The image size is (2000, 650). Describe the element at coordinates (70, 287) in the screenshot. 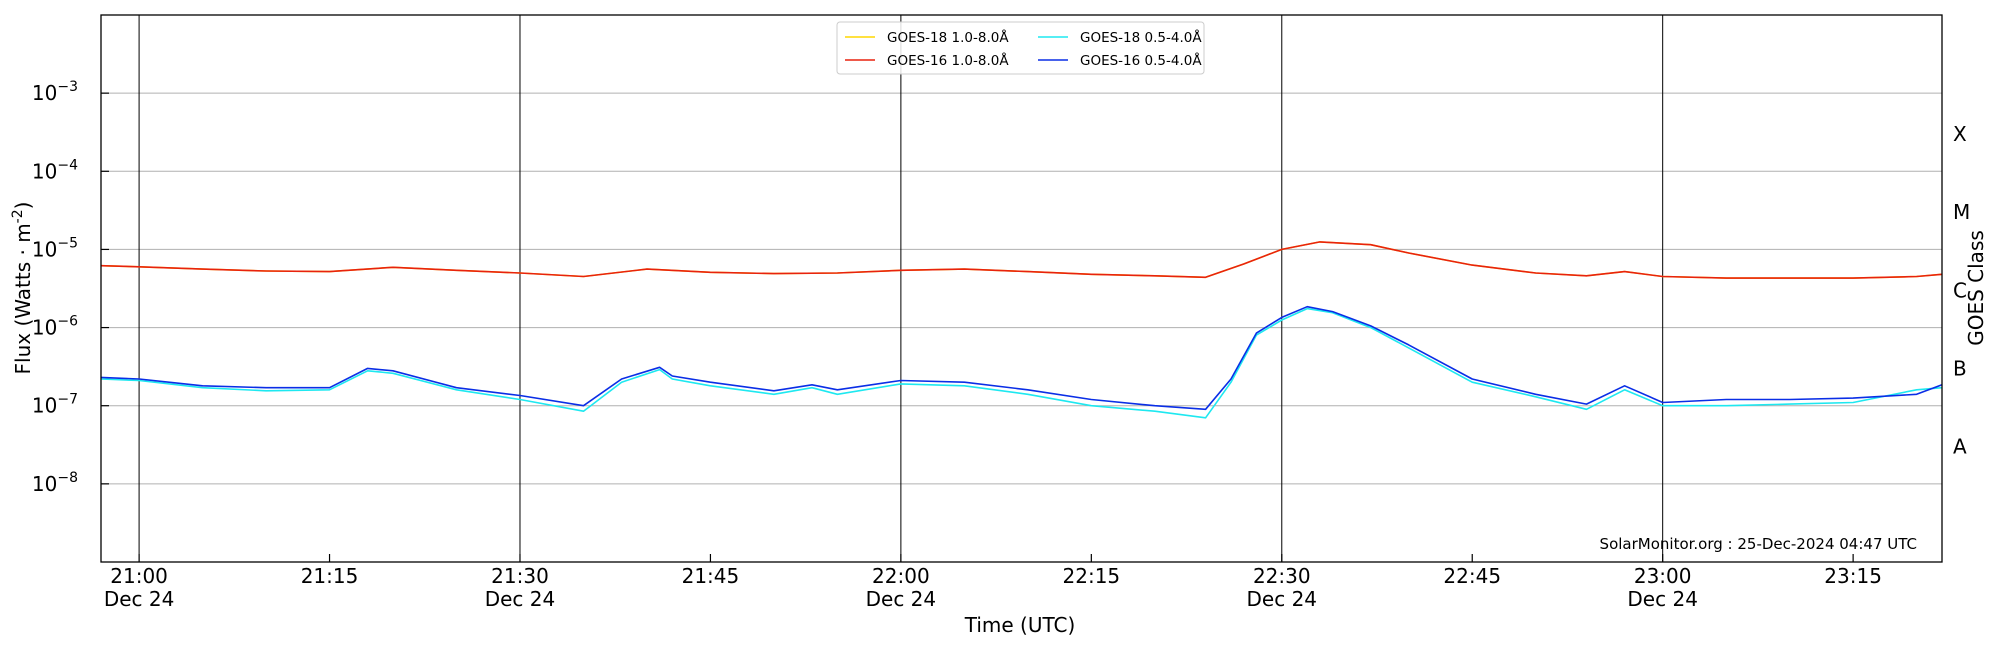

I see `y-tick-layer: 10−810−710−610−510−410−3` at that location.